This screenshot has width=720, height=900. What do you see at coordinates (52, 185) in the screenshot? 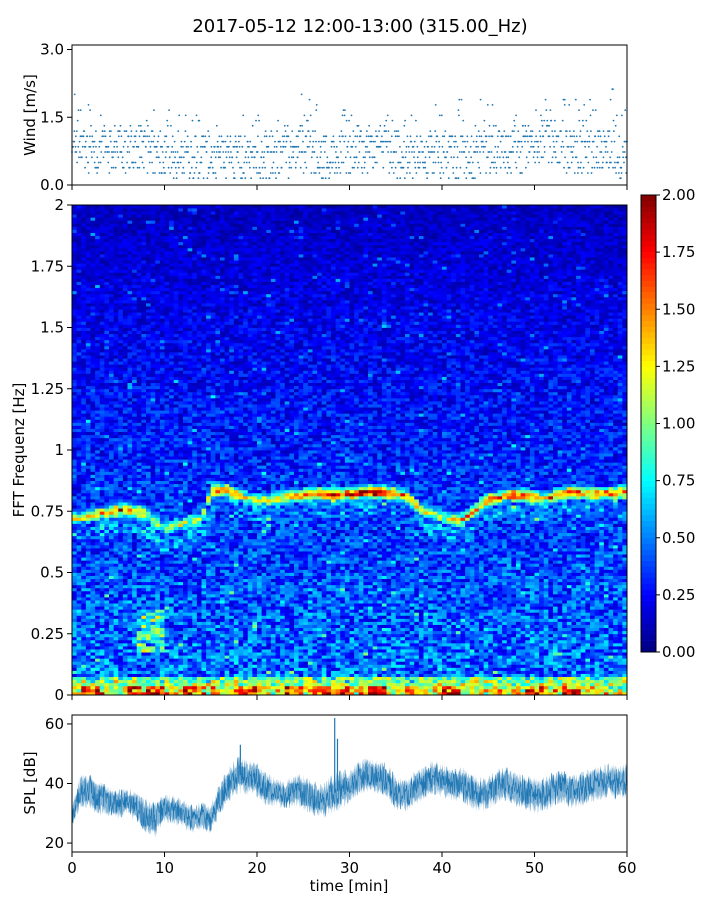
I see `wind-y-tick-label: 0.0` at bounding box center [52, 185].